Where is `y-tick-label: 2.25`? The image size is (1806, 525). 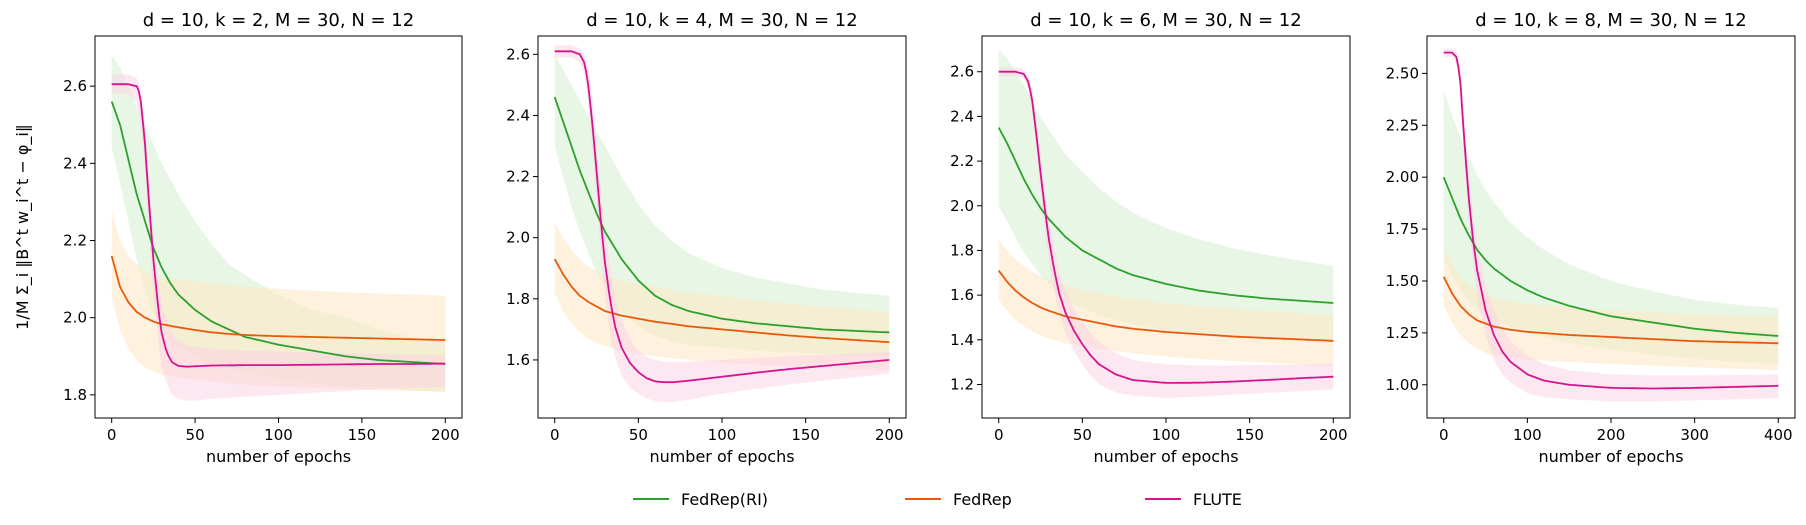 y-tick-label: 2.25 is located at coordinates (1402, 125).